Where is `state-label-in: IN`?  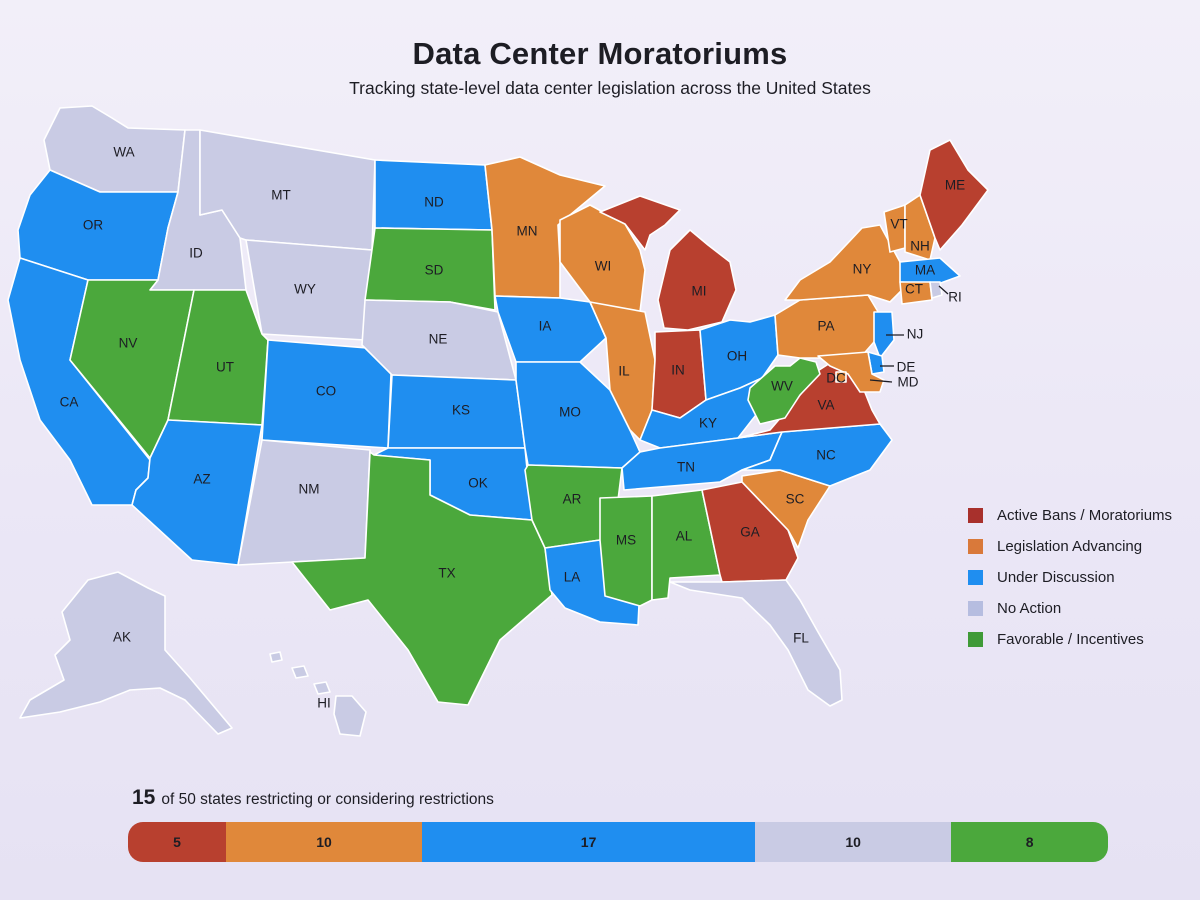
state-label-in: IN is located at coordinates (678, 370).